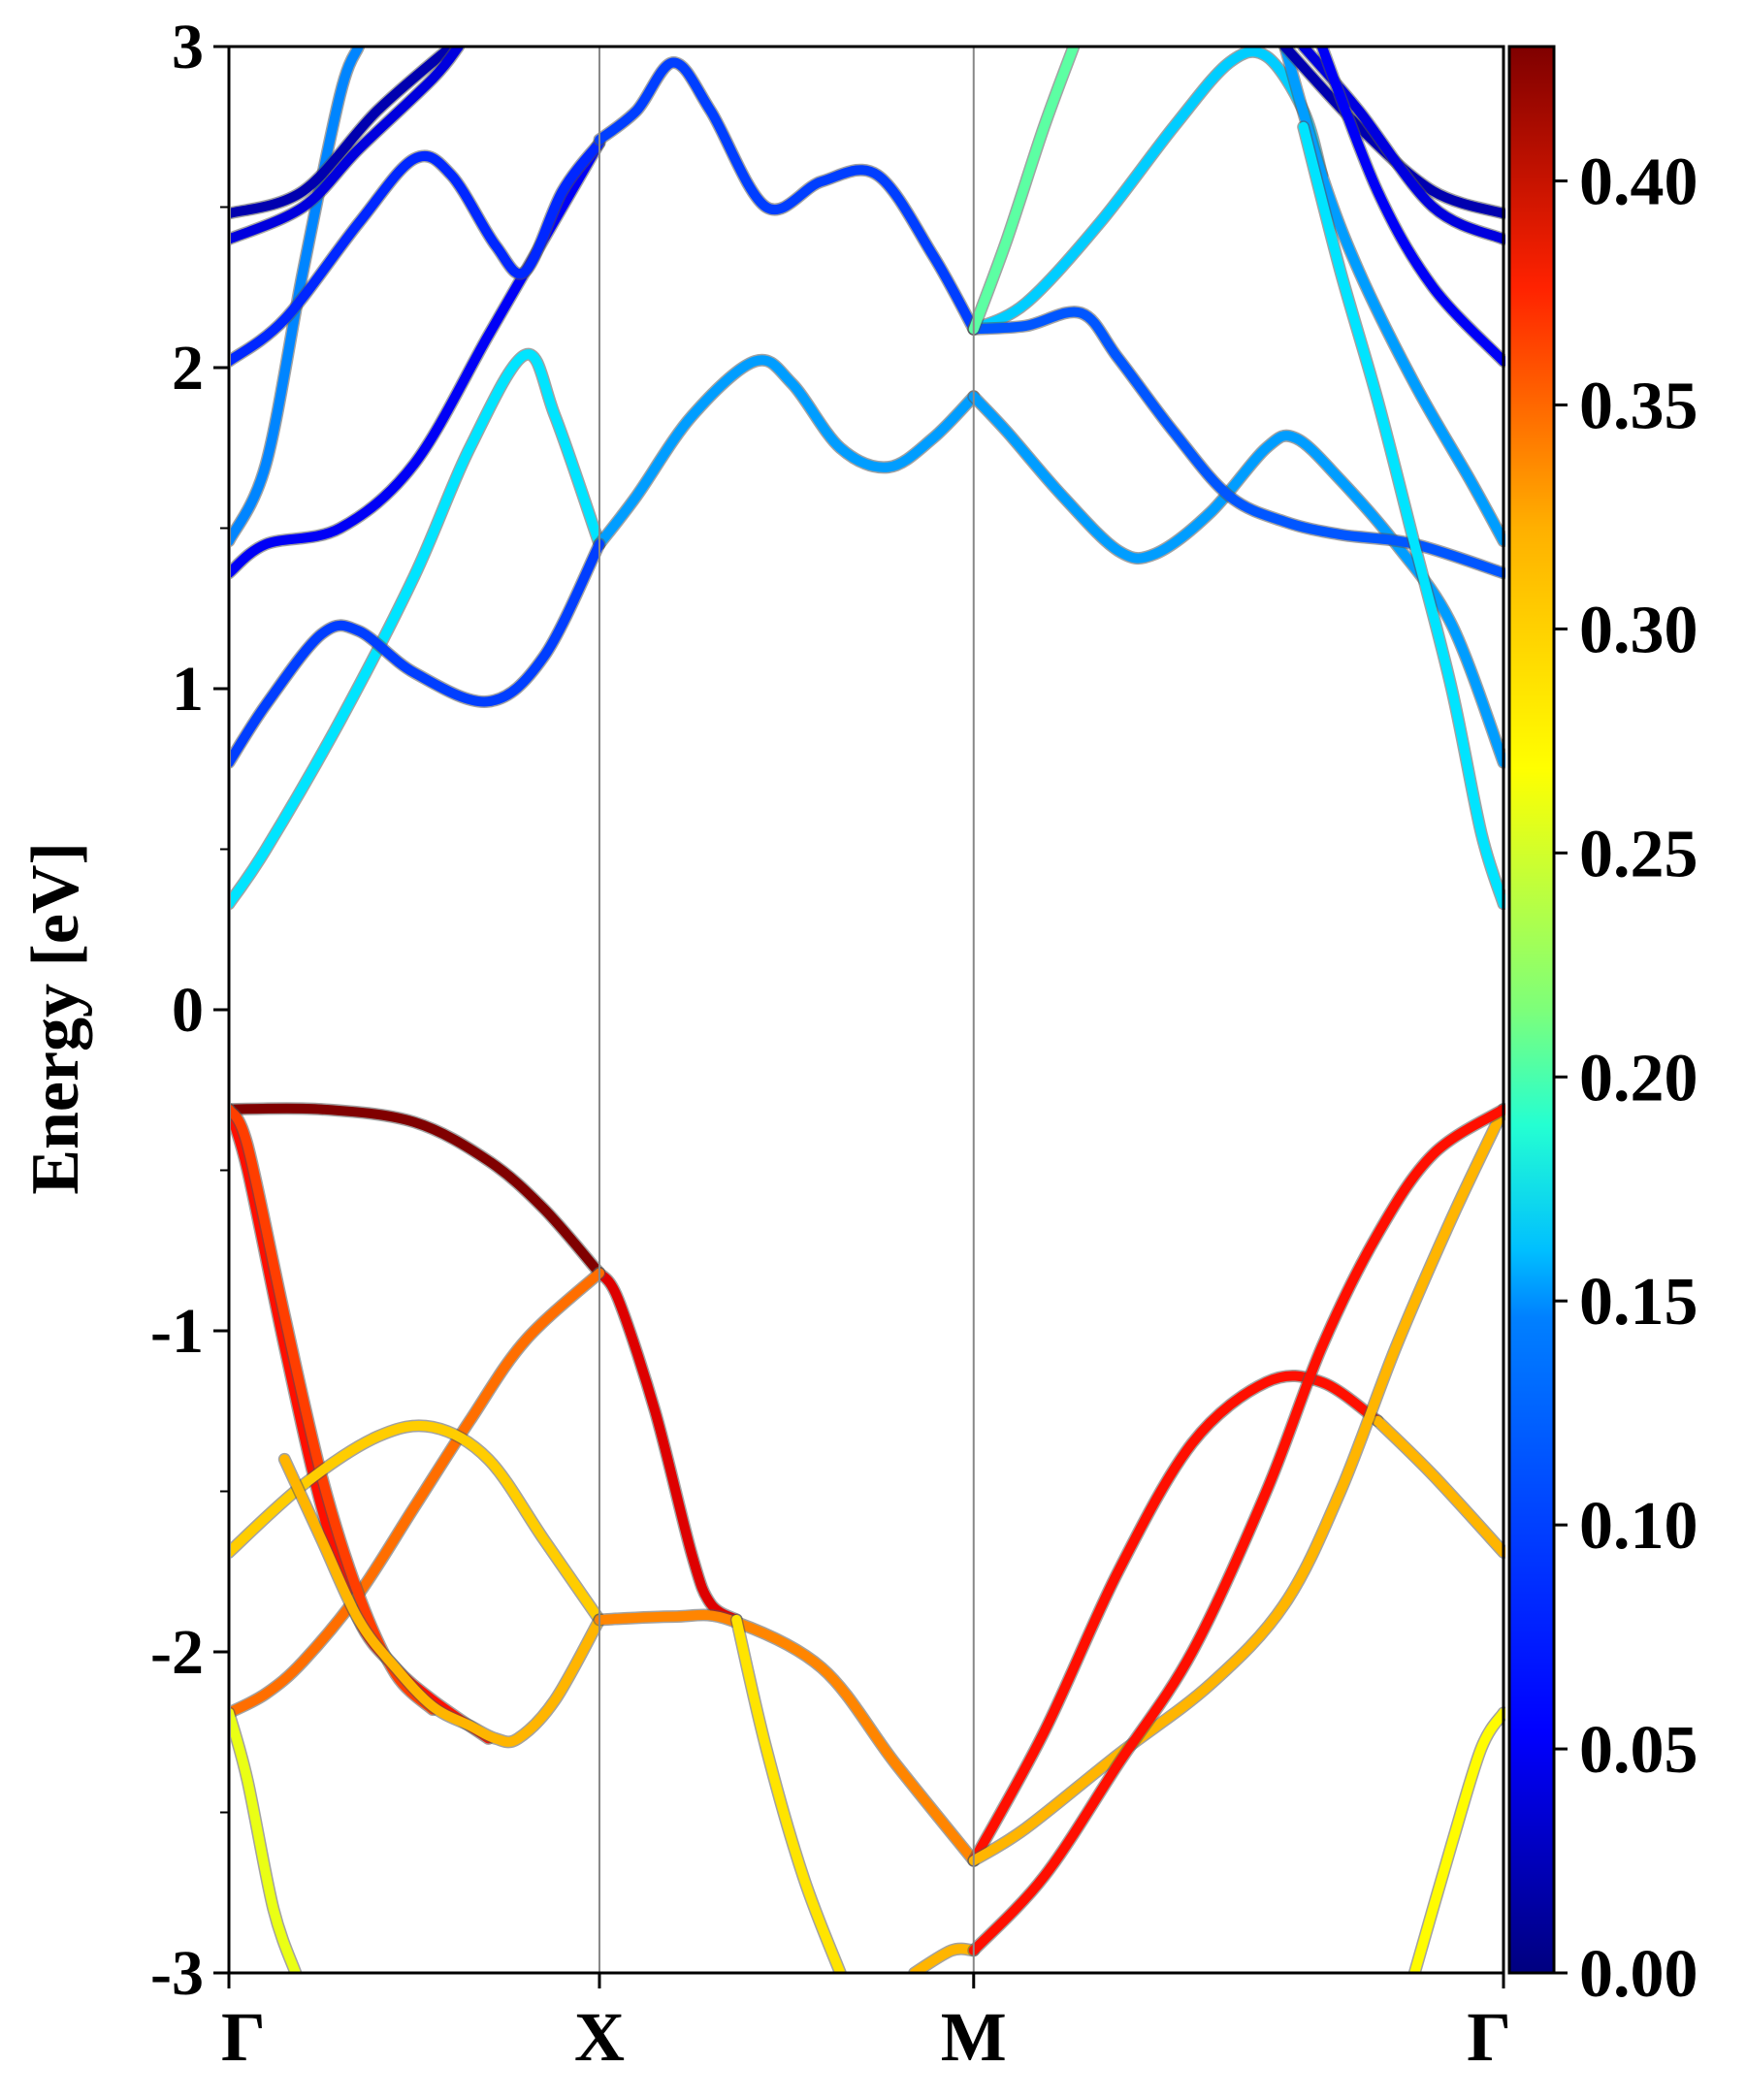 The image size is (1746, 2100). Describe the element at coordinates (177, 1331) in the screenshot. I see `y-tick-label: -1` at that location.